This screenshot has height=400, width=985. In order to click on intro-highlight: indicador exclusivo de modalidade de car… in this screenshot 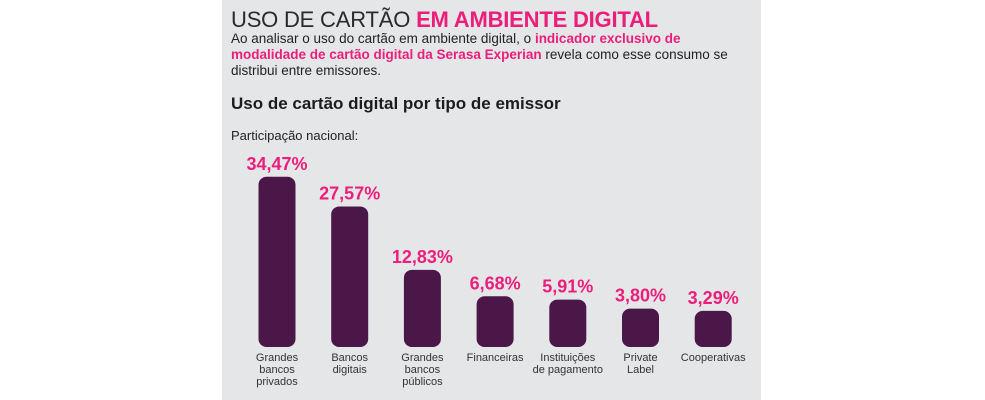, I will do `click(456, 46)`.